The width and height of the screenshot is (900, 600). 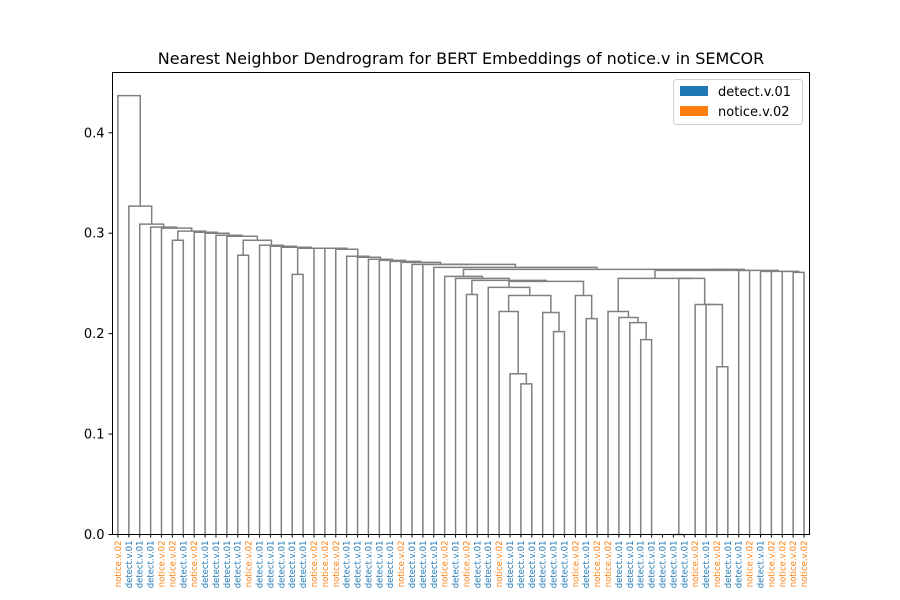 I want to click on legend-label-notice: notice.v.02, so click(x=754, y=112).